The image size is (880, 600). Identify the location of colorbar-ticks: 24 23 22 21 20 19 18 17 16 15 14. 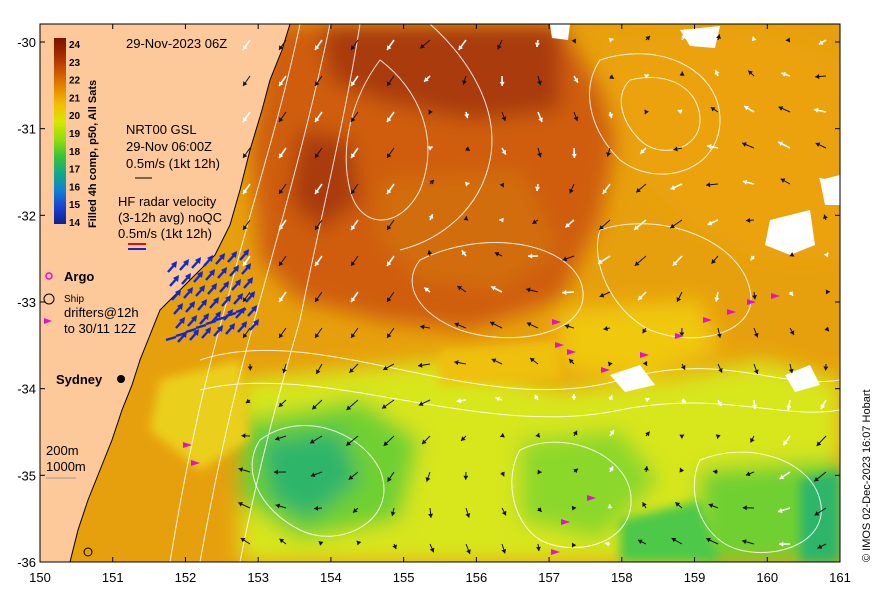
(75, 134).